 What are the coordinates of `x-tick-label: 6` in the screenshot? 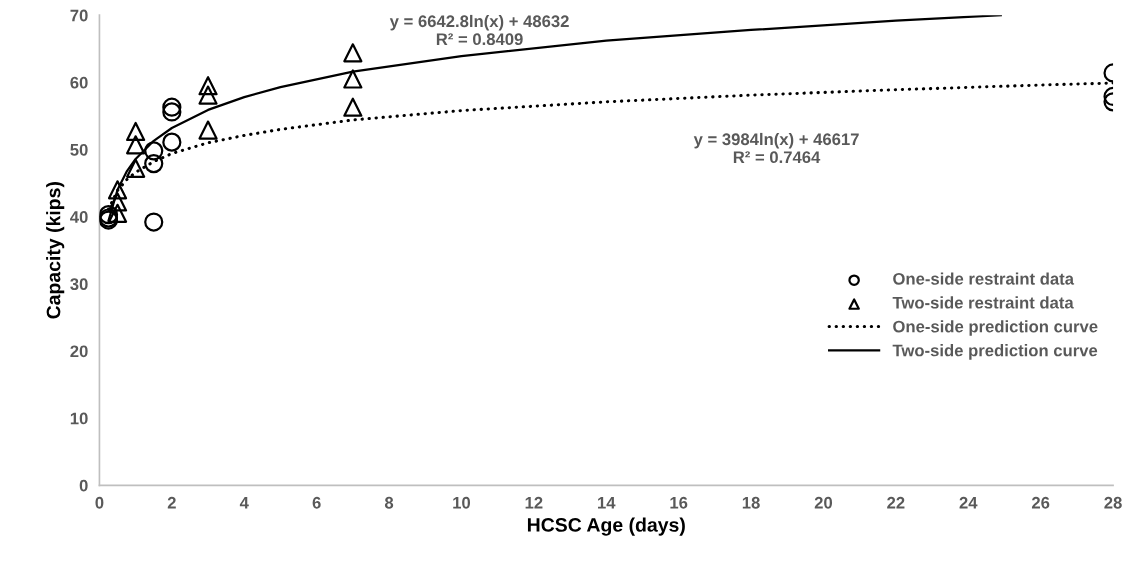 It's located at (316, 502).